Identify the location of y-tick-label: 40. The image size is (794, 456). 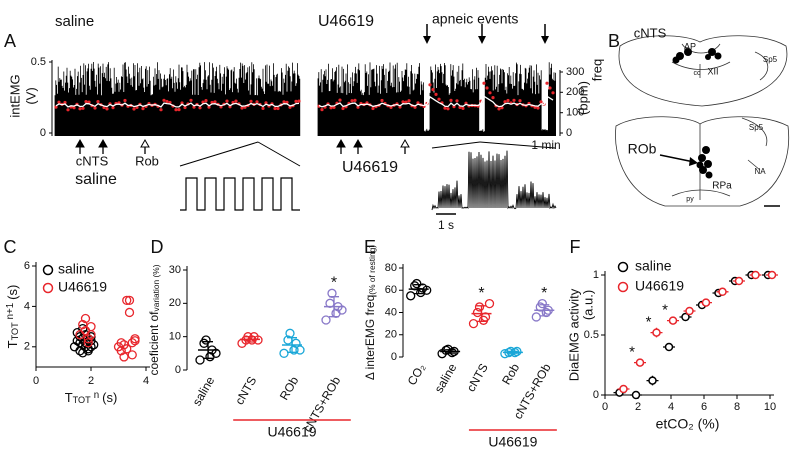
(391, 312).